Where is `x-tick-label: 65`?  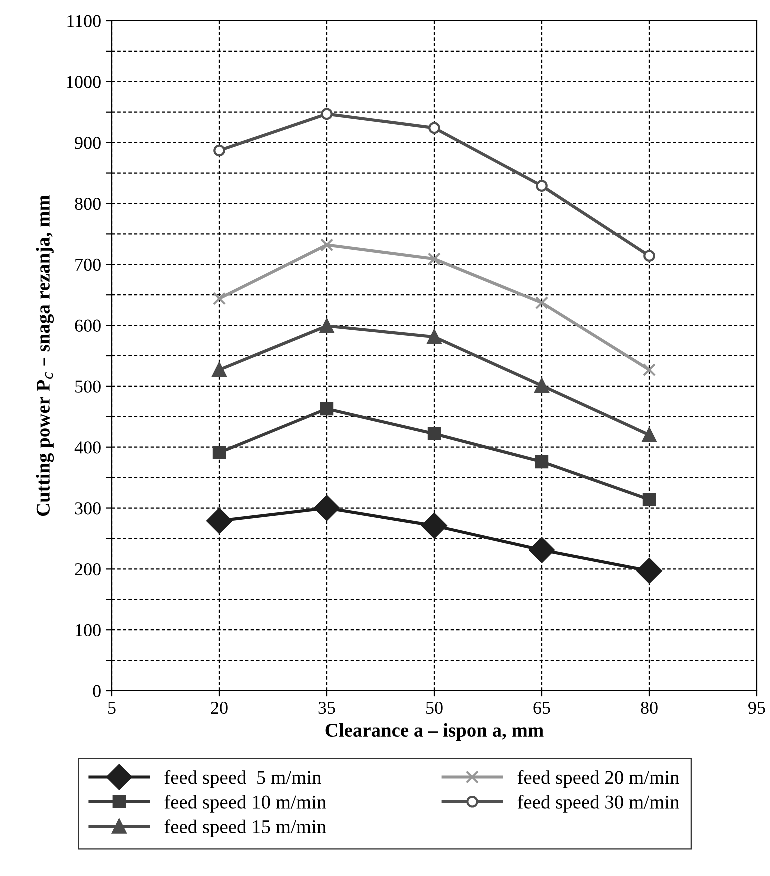
x-tick-label: 65 is located at coordinates (542, 708).